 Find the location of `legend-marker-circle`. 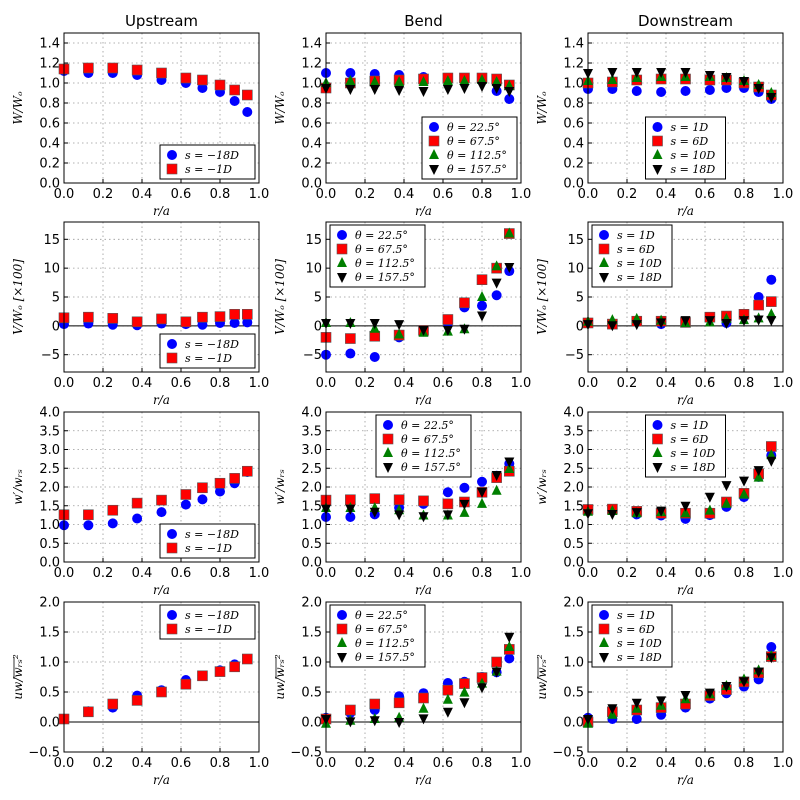

legend-marker-circle is located at coordinates (657, 127).